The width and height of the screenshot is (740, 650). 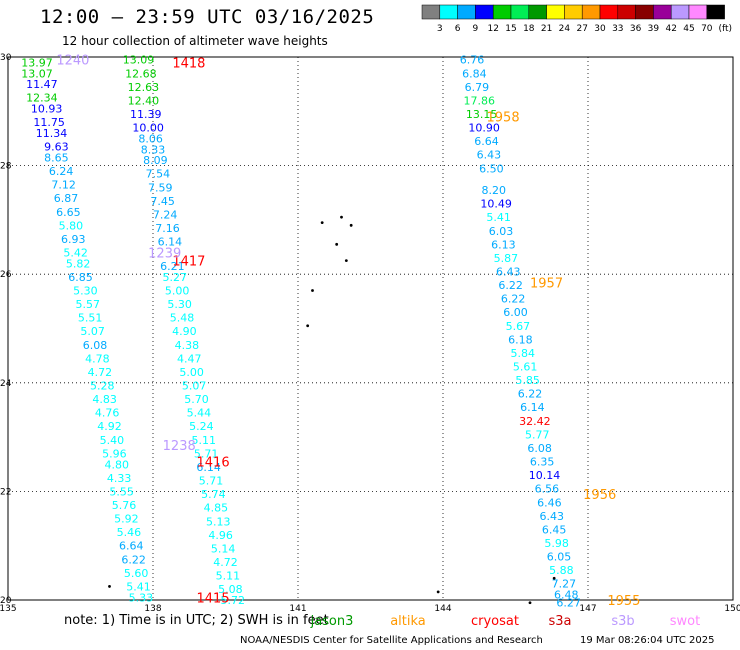 I want to click on swh-value-label: 7.54, so click(x=158, y=174).